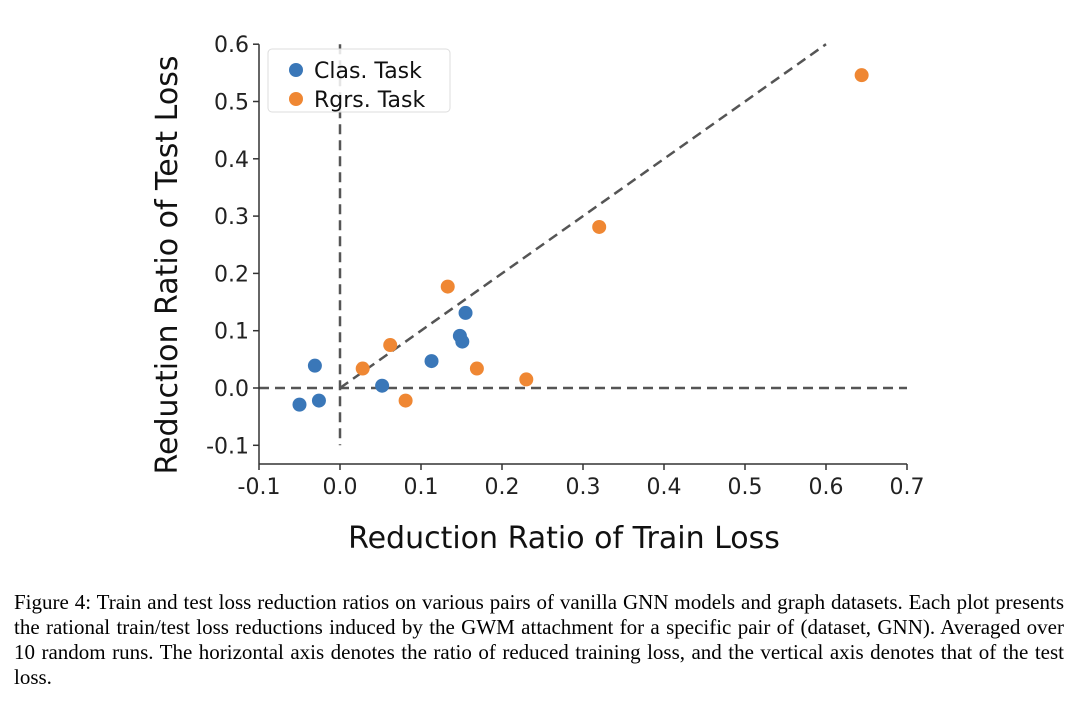 The height and width of the screenshot is (720, 1080). Describe the element at coordinates (564, 538) in the screenshot. I see `x-axis-title: Reduction Ratio of Train Loss` at that location.